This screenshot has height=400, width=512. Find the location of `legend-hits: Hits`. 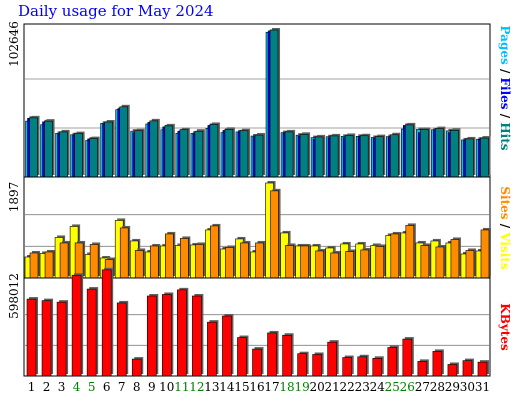

legend-hits: Hits is located at coordinates (505, 136).